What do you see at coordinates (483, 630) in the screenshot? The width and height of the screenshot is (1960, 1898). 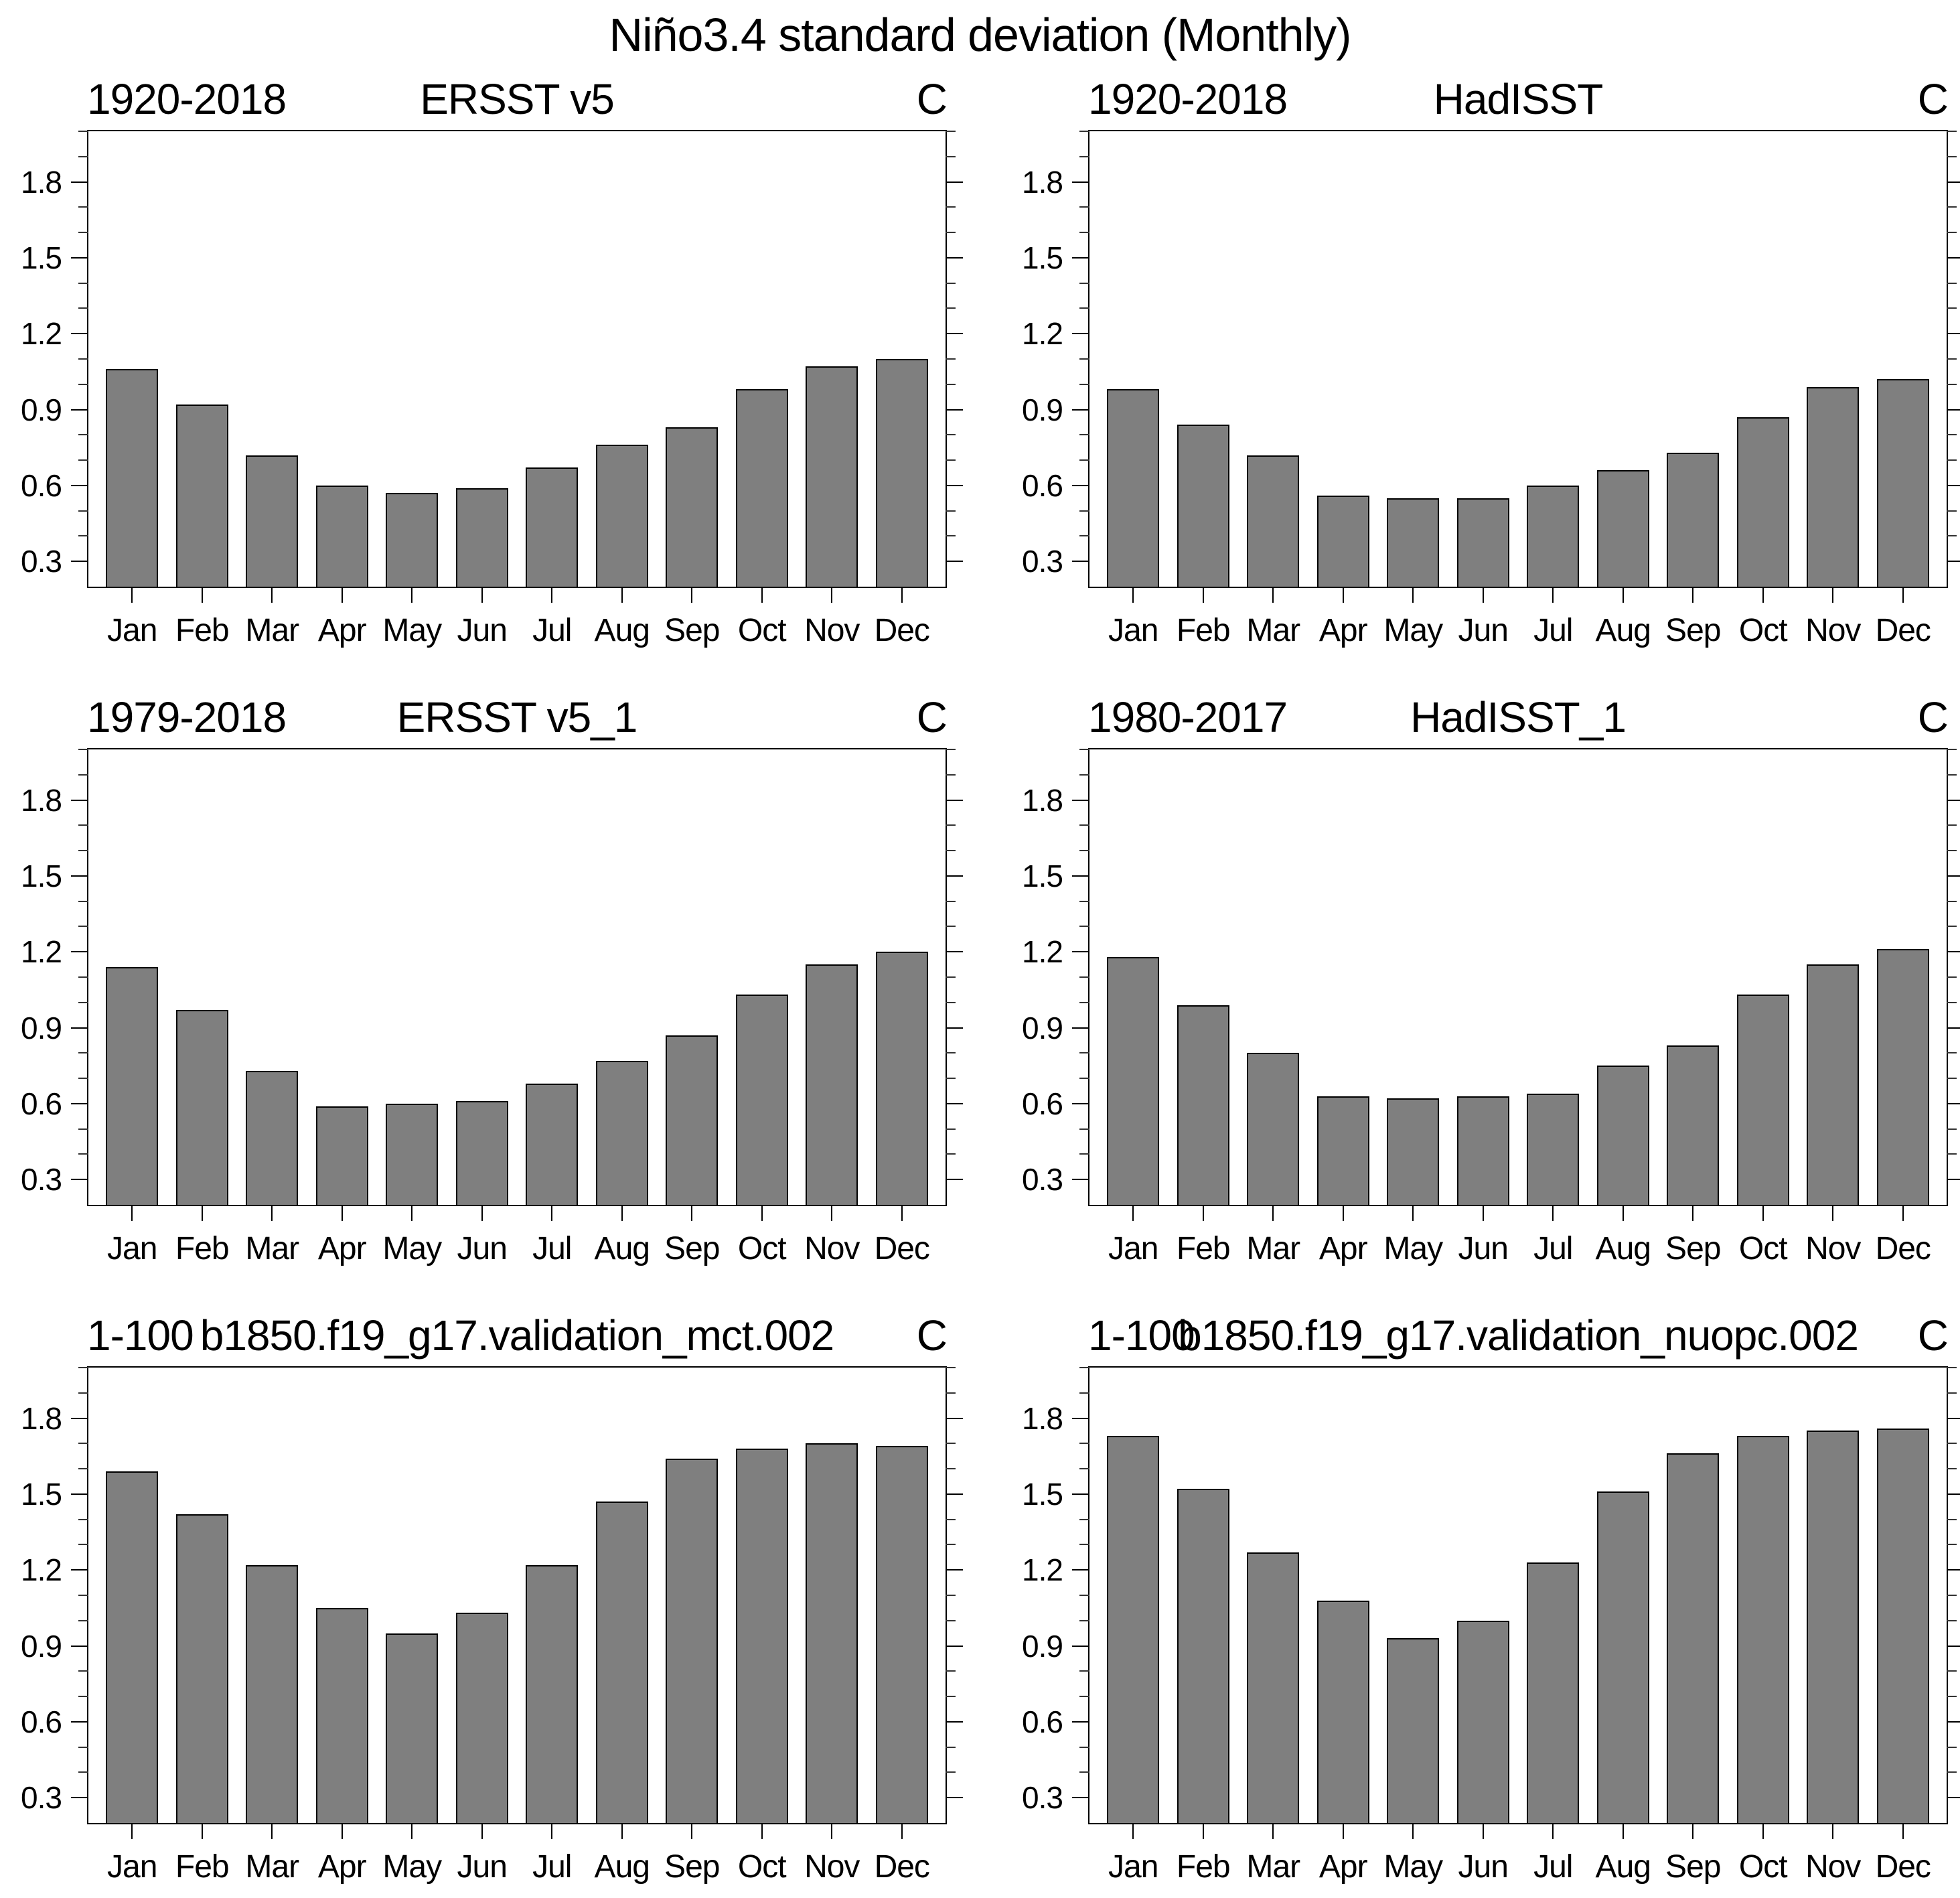 I see `month-label-jun: Jun` at bounding box center [483, 630].